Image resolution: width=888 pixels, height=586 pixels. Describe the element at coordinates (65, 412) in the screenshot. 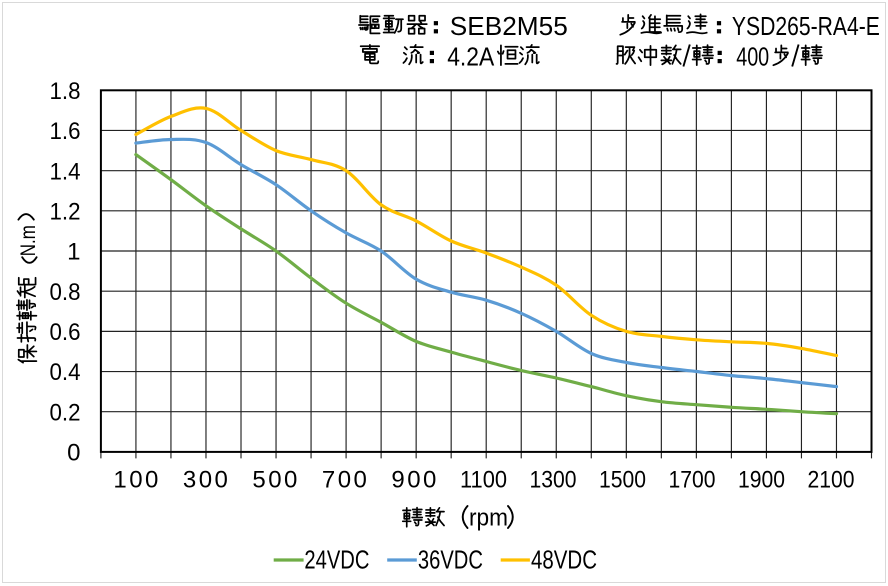

I see `svg-text: 0.2` at that location.